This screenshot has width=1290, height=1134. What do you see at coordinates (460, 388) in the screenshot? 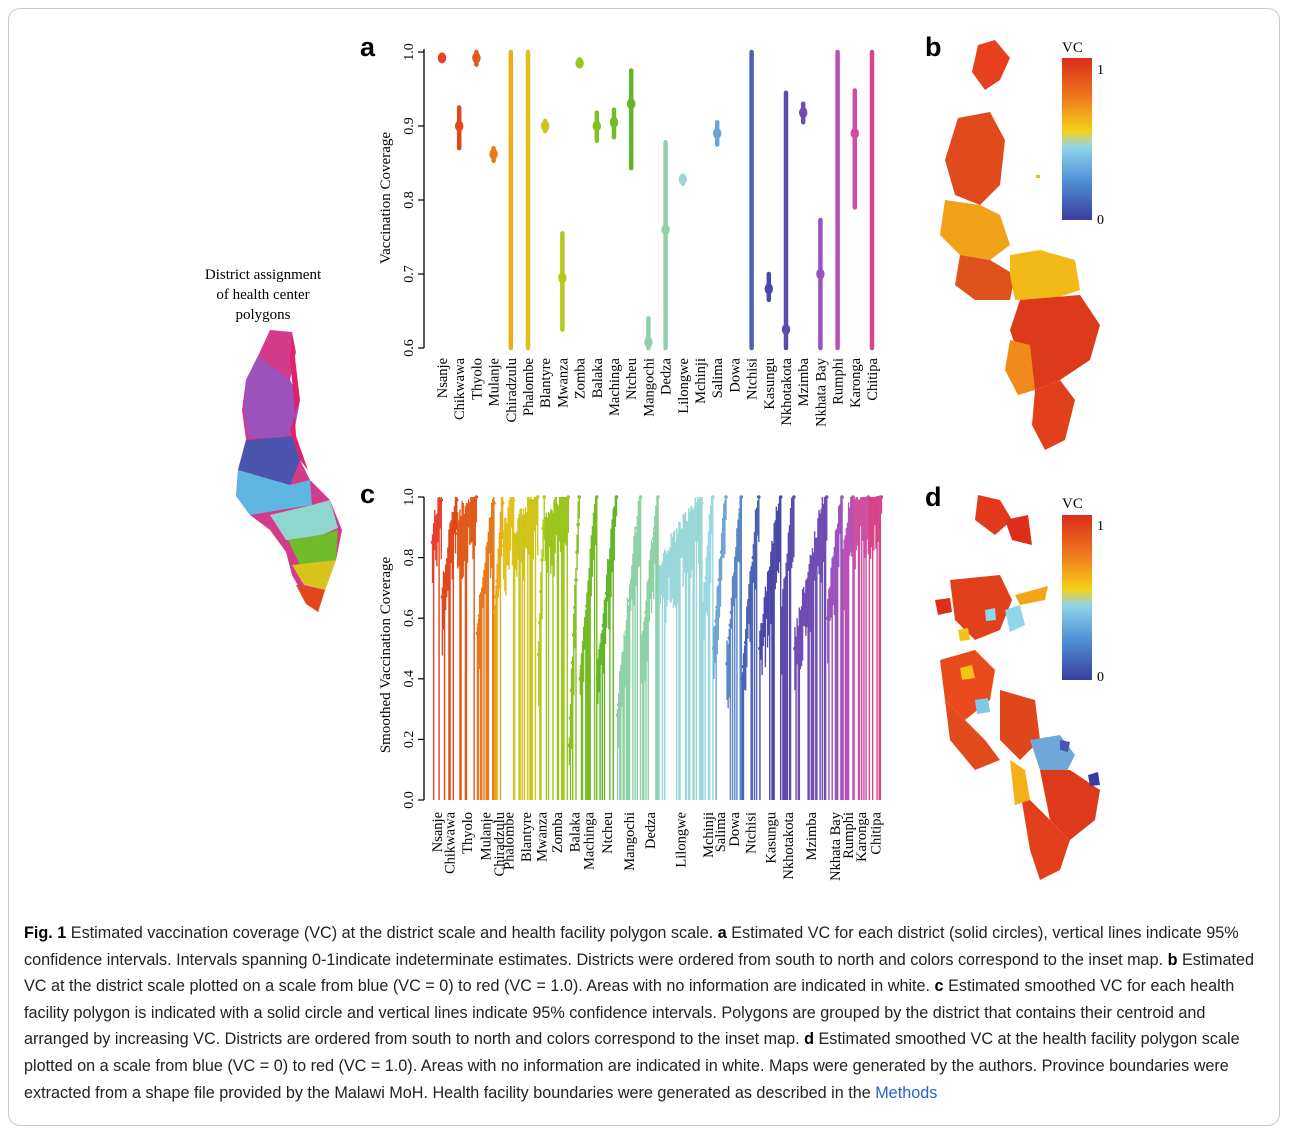
I see `panel-a-category-label: Chikwawa` at bounding box center [460, 388].